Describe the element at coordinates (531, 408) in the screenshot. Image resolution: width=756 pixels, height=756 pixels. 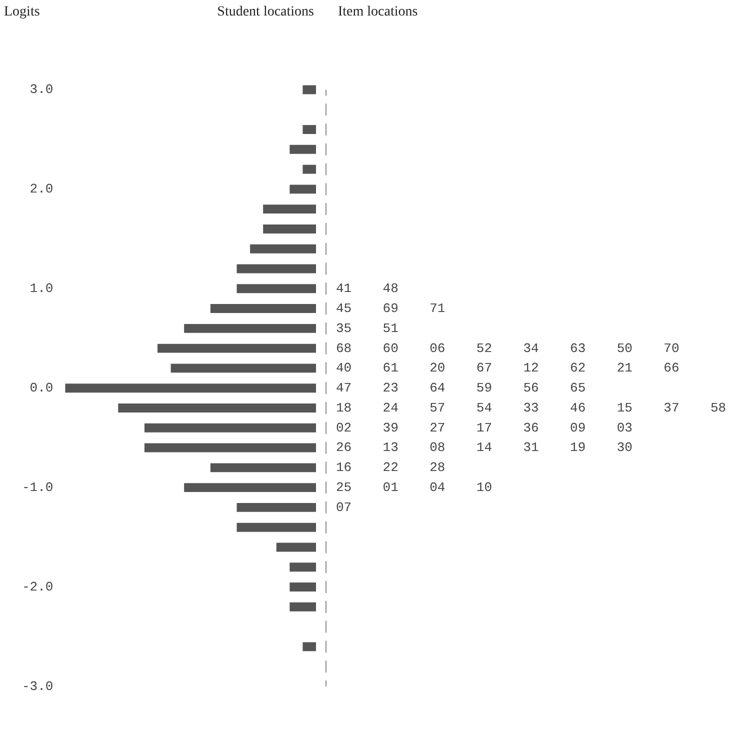
I see `text: 18 24 57 54 33 46 15 37 58` at that location.